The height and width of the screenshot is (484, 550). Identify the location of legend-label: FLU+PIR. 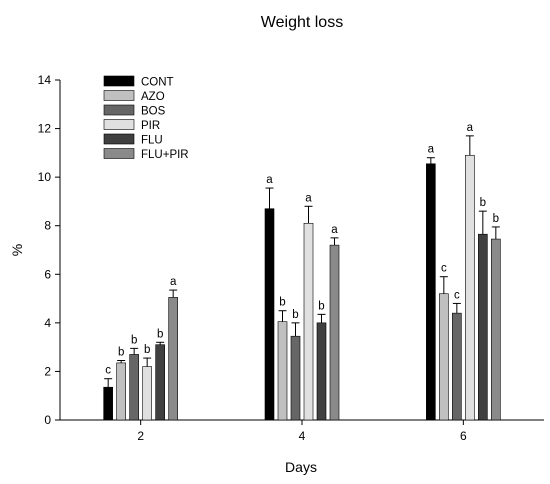
(165, 155).